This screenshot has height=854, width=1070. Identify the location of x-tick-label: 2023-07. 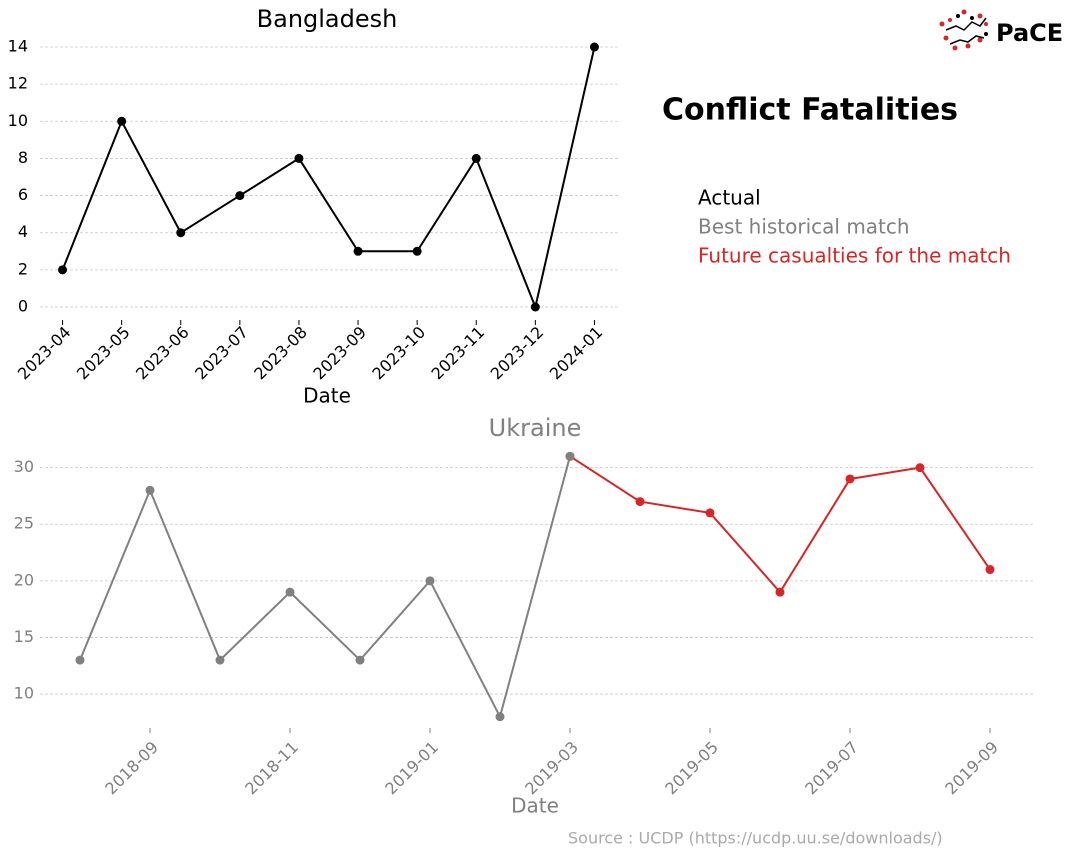
(221, 353).